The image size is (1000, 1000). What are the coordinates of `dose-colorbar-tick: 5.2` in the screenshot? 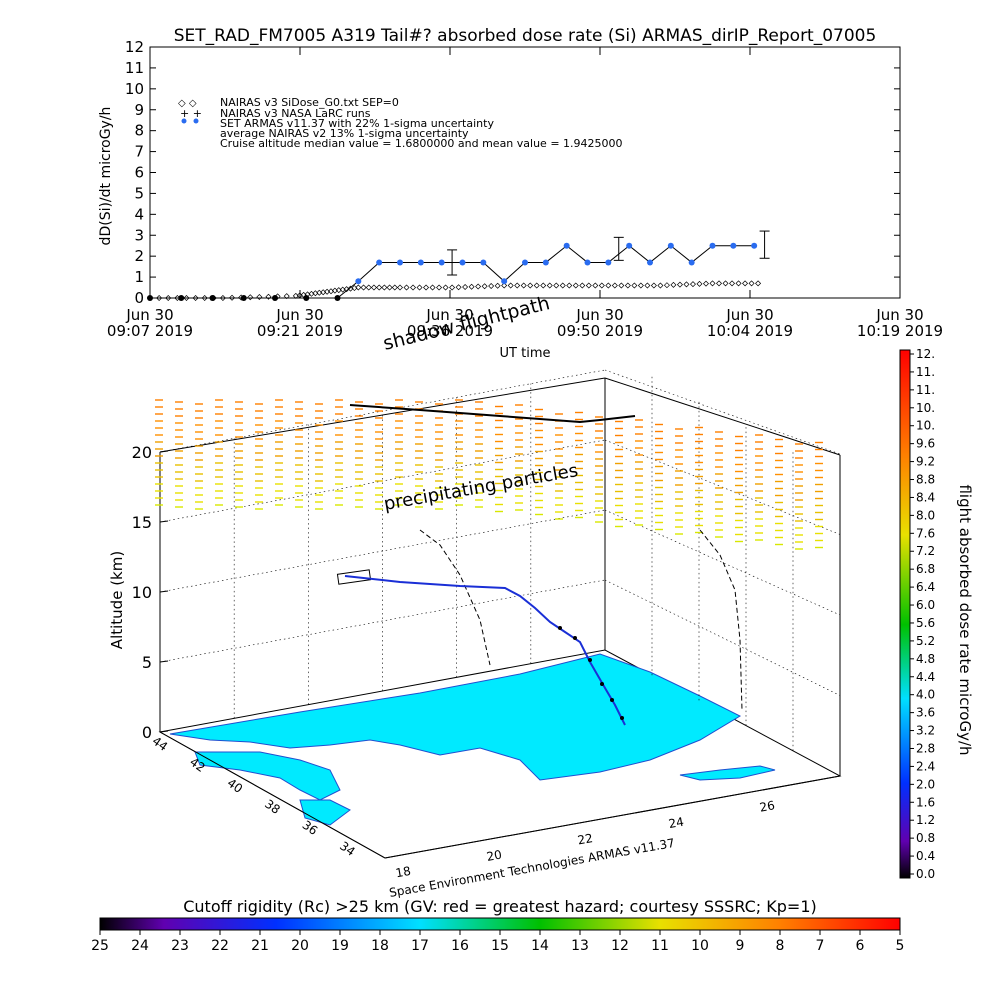 It's located at (925, 641).